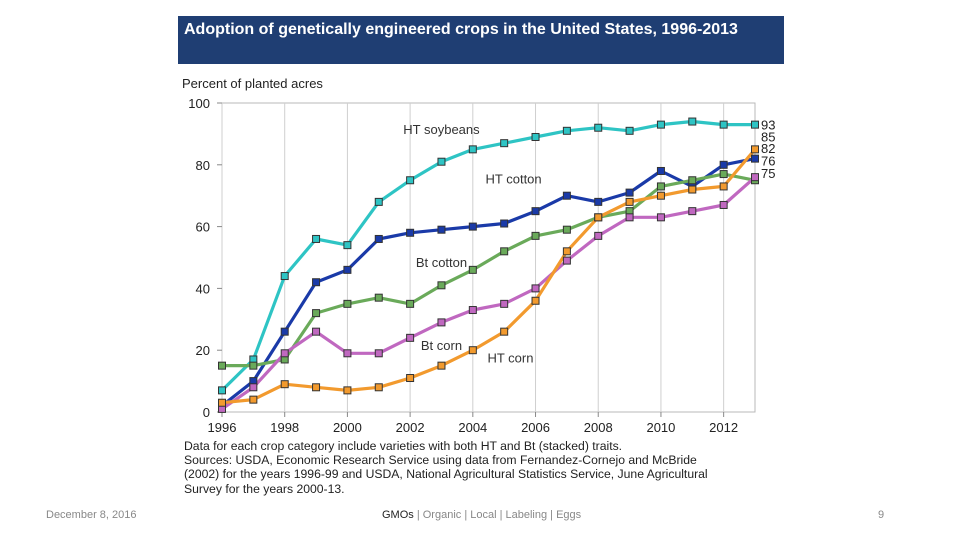 The width and height of the screenshot is (960, 540). What do you see at coordinates (222, 427) in the screenshot?
I see `x-tick-label: 1996` at bounding box center [222, 427].